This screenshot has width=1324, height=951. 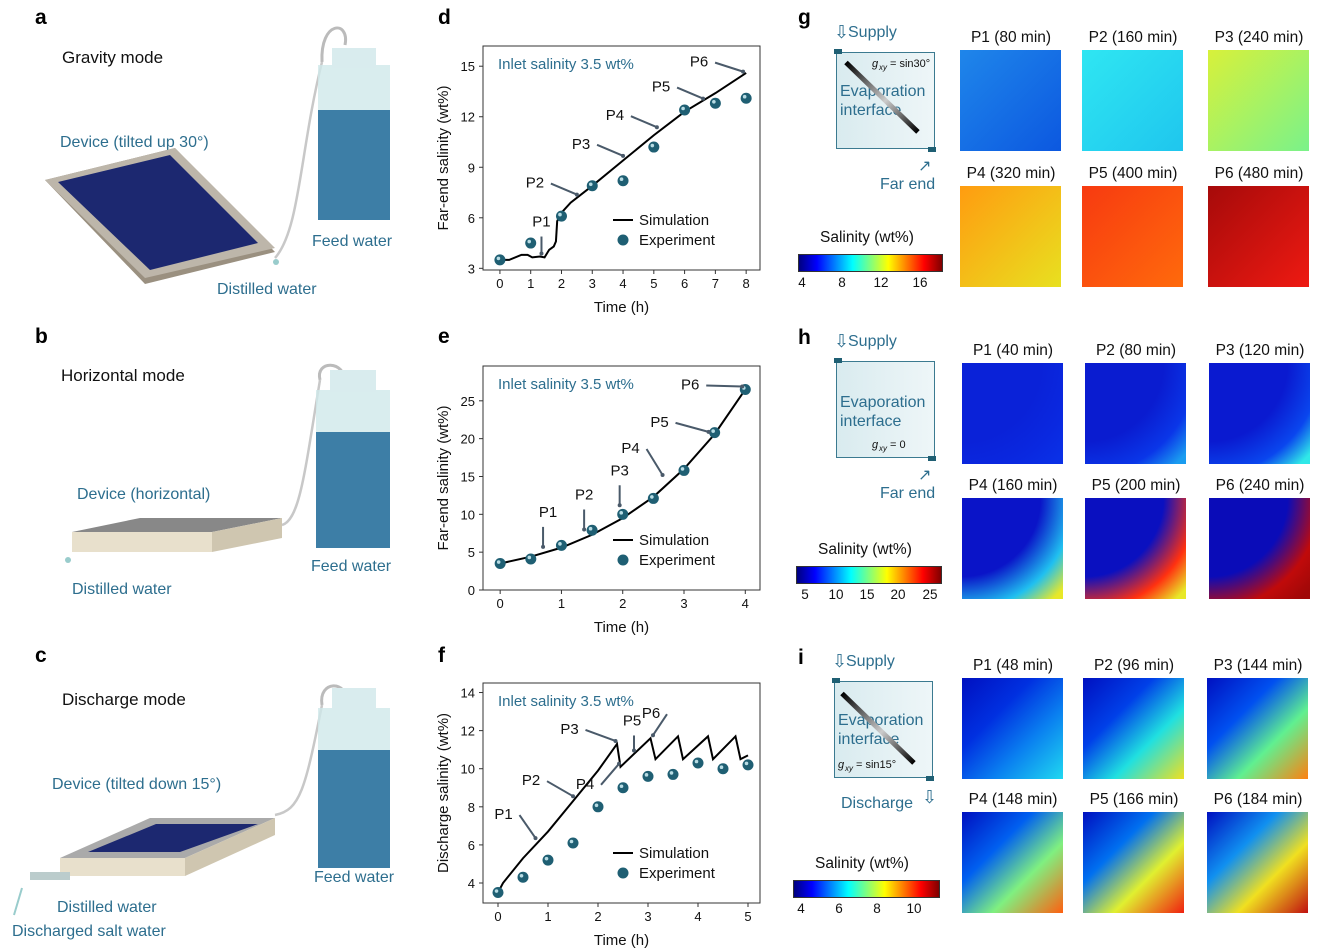 What do you see at coordinates (1260, 350) in the screenshot?
I see `snapshot-label: P3 (120 min)` at bounding box center [1260, 350].